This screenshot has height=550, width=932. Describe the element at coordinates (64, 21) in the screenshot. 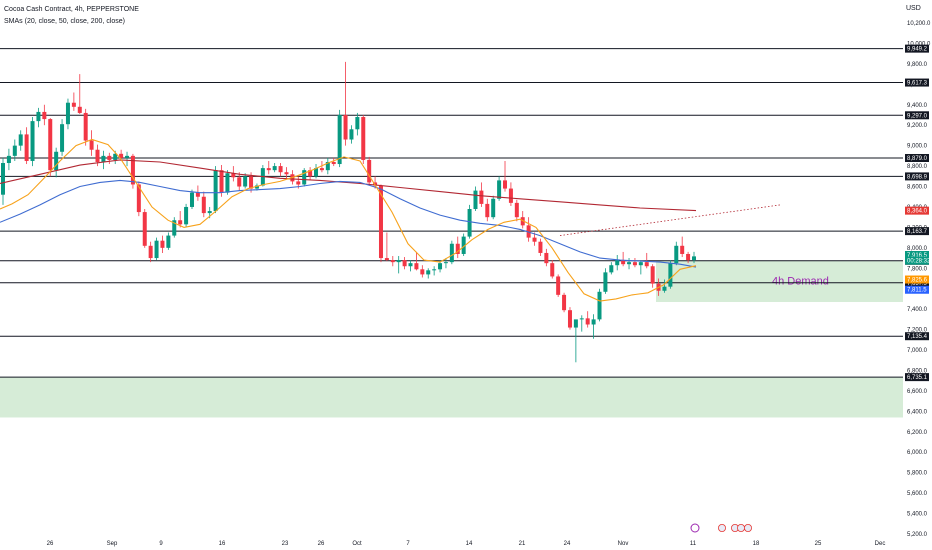

I see `indicator-legend: SMAs (20, close, 50, close, 200, close)` at that location.